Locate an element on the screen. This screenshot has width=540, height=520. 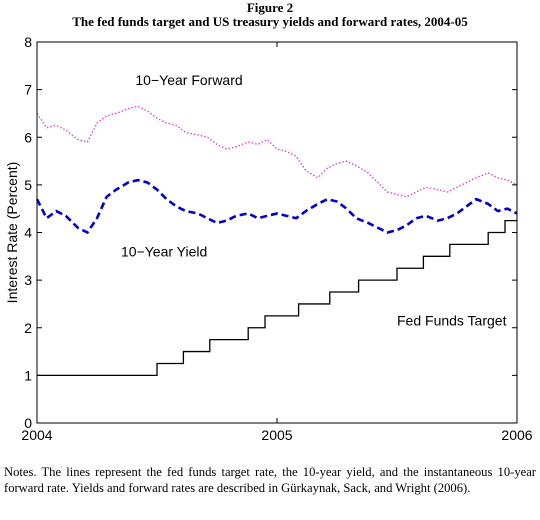
y-tick-label: 3 is located at coordinates (28, 280).